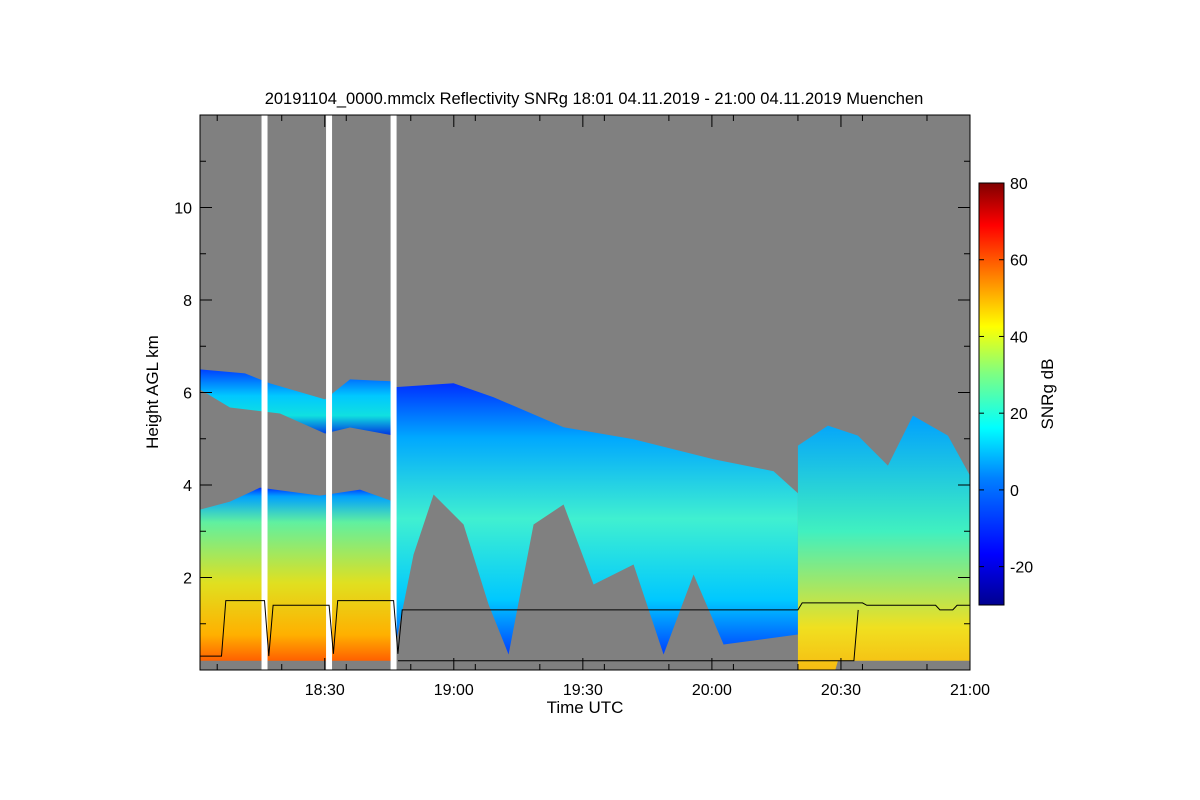 The width and height of the screenshot is (1200, 800). I want to click on colorbar-tick-label: 0, so click(1014, 491).